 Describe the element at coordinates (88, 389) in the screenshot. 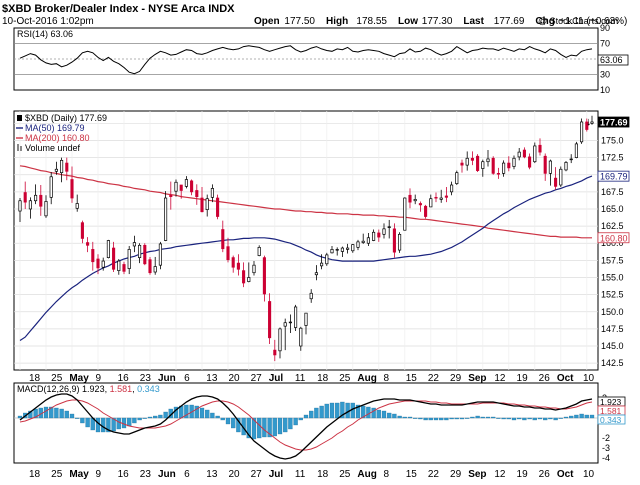

I see `svg-text:MACD(12,26,9) 1.923,: MACD(12,26,9) 1.923, 1.581, 0.343` at that location.